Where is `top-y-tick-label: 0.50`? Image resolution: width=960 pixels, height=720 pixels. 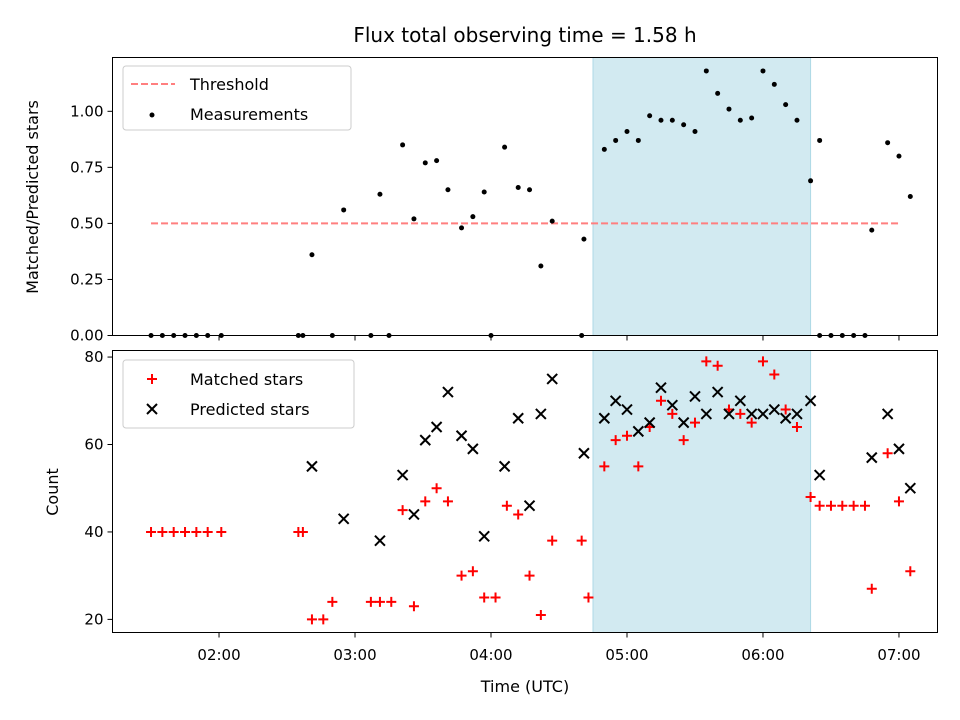
top-y-tick-label: 0.50 is located at coordinates (86, 223).